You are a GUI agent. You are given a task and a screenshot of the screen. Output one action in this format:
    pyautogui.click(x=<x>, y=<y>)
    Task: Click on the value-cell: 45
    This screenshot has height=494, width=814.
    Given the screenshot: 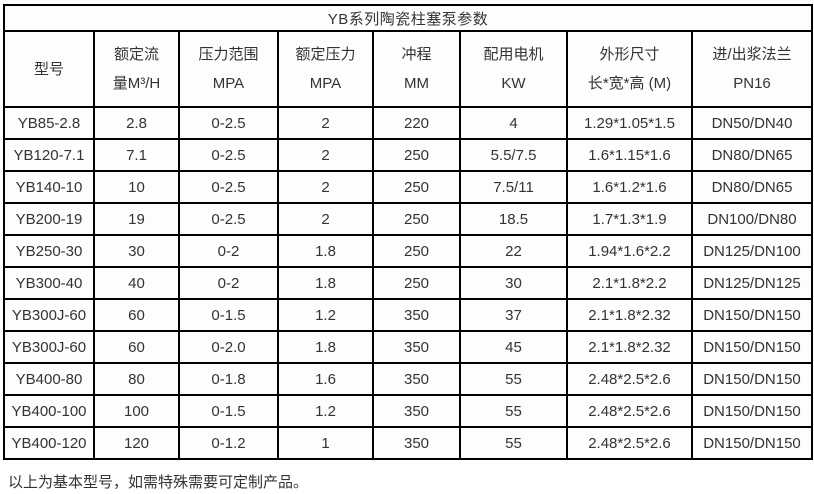 What is the action you would take?
    pyautogui.click(x=513, y=347)
    